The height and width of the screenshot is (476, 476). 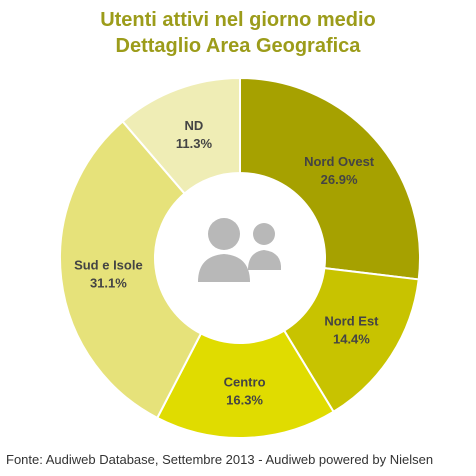 What do you see at coordinates (351, 321) in the screenshot?
I see `slice-label-nord-est: Nord Est` at bounding box center [351, 321].